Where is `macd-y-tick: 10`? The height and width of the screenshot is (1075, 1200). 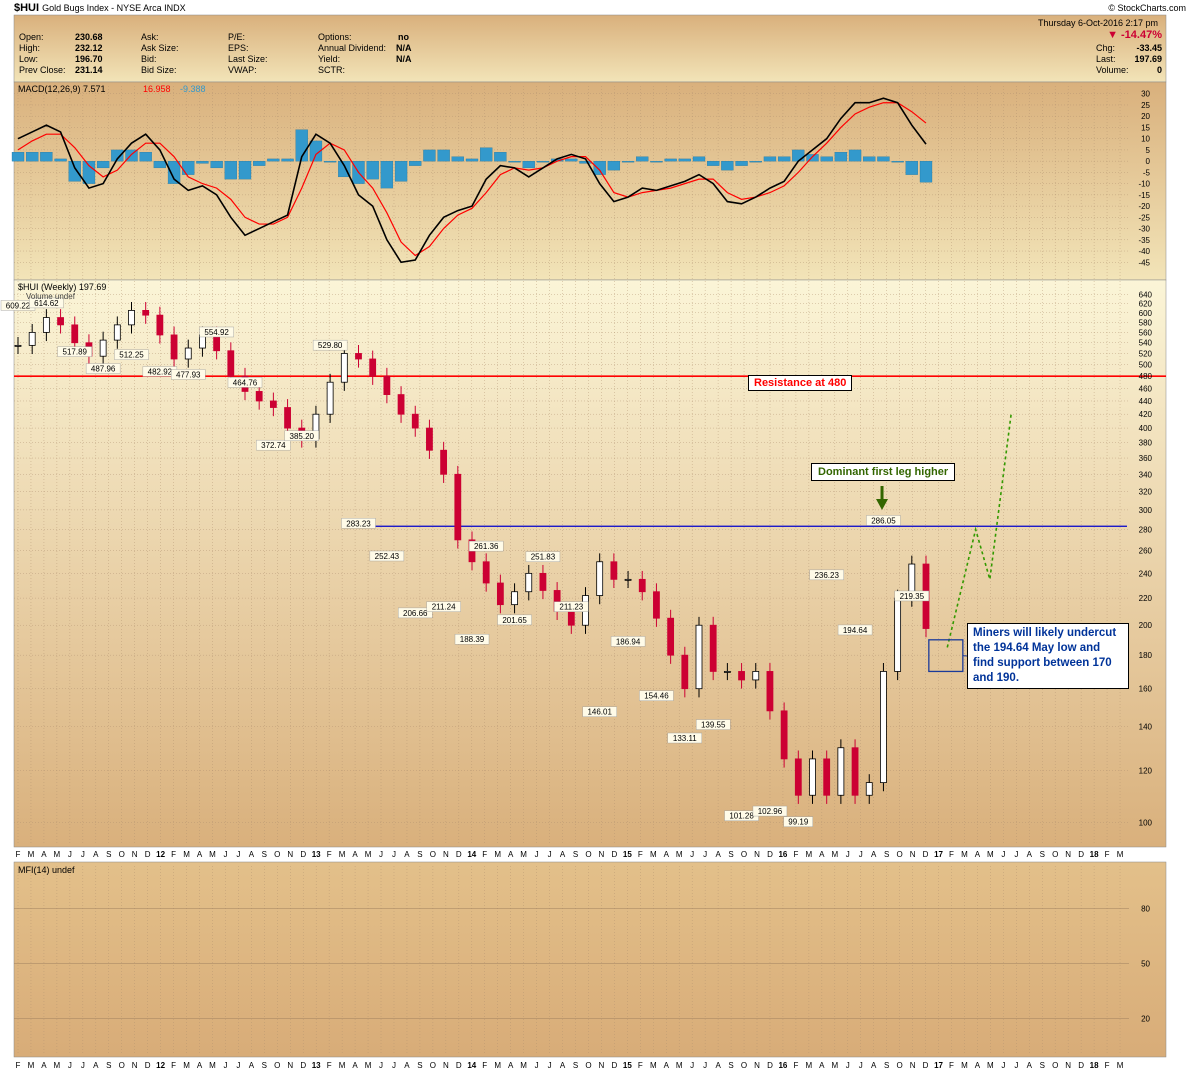 macd-y-tick: 10 is located at coordinates (1145, 139).